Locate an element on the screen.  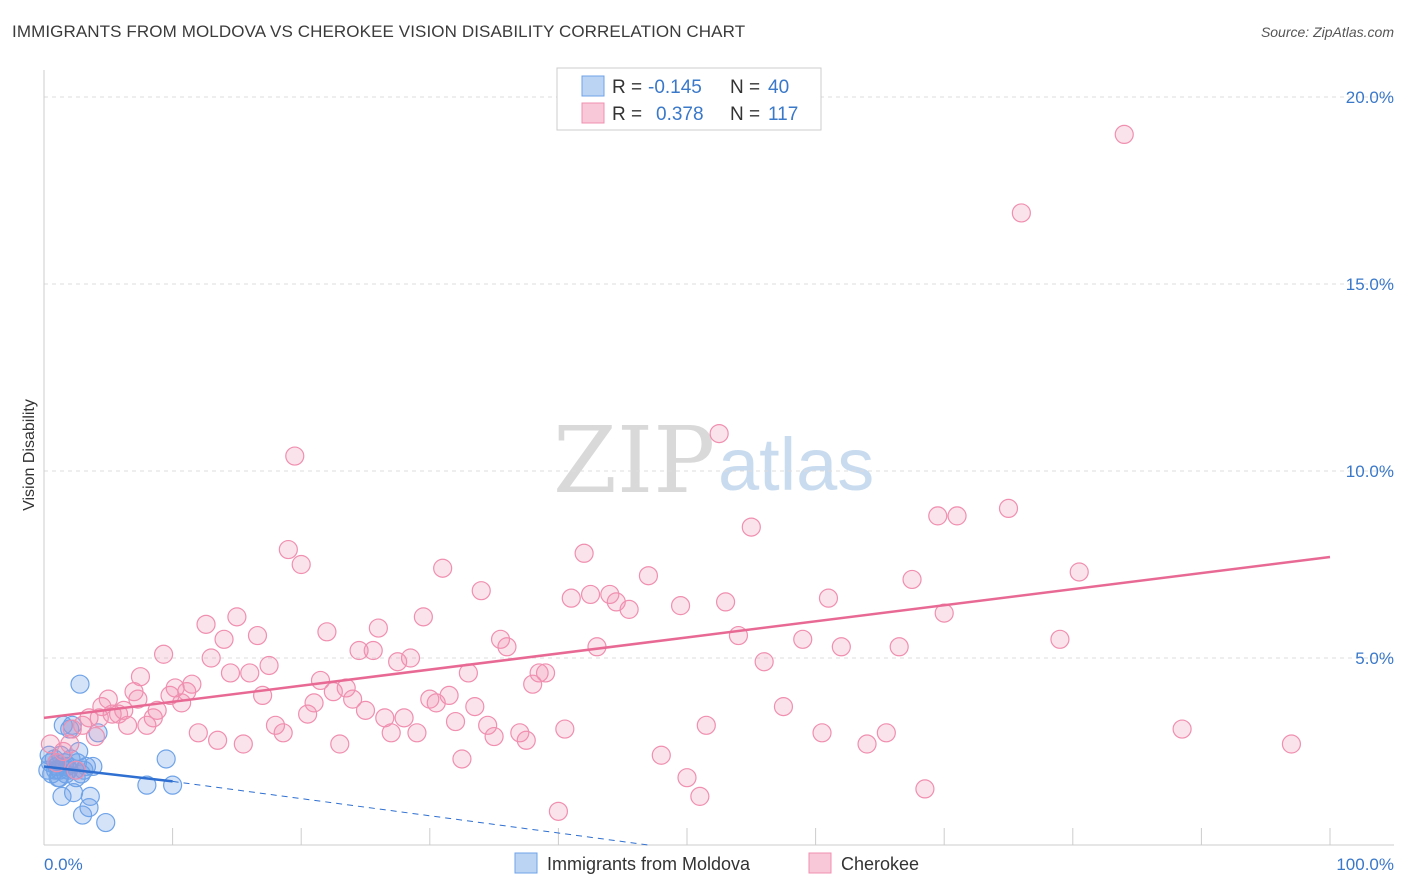
legend-swatch-cherokee is located at coordinates (593, 113).